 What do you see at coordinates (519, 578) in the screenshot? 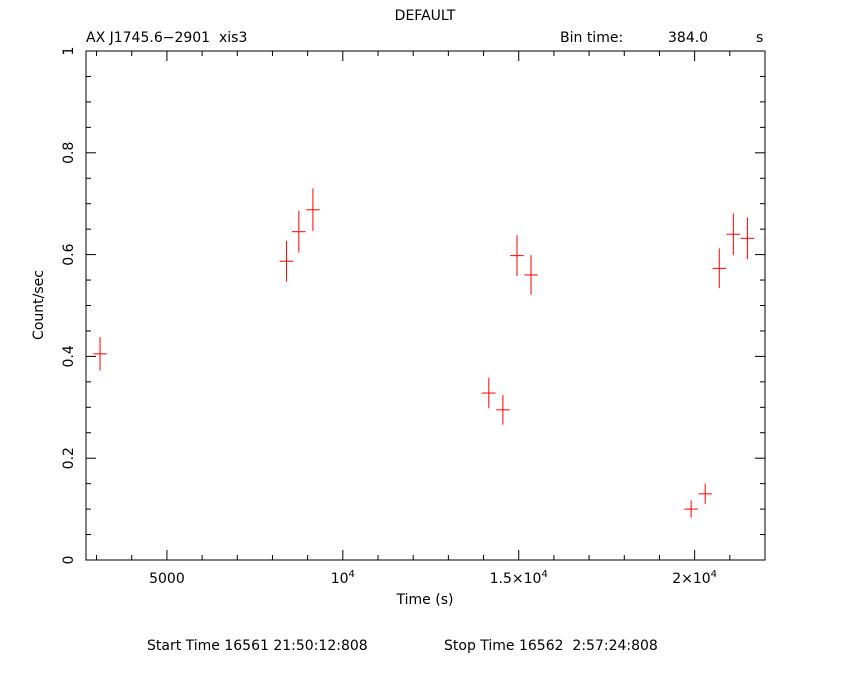
I see `x-tick-label: 1.5×104` at bounding box center [519, 578].